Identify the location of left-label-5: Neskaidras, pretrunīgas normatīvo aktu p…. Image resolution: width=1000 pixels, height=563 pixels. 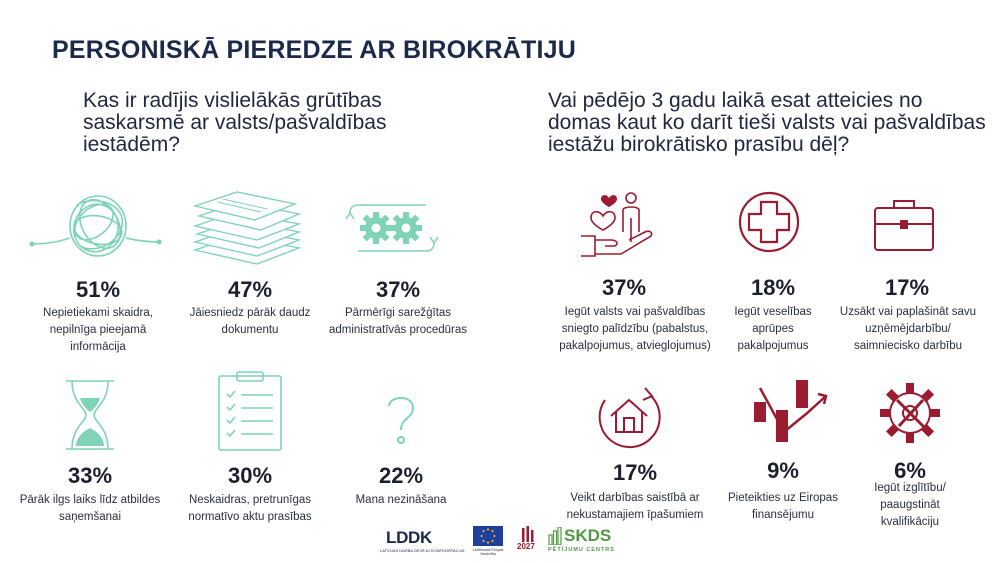
(250, 508).